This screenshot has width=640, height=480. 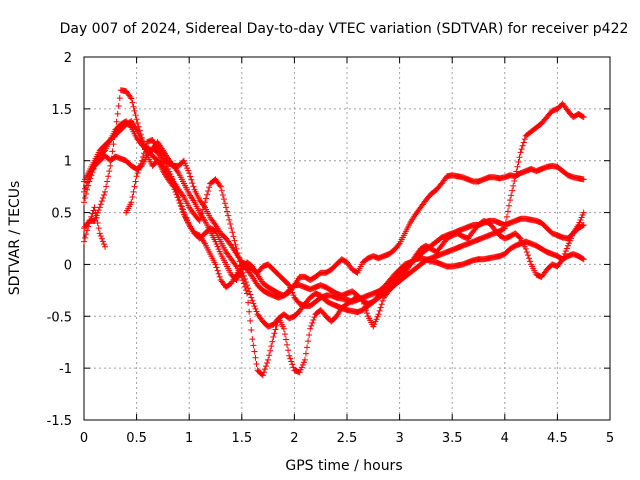 What do you see at coordinates (557, 438) in the screenshot?
I see `x-tick-label: 4.5` at bounding box center [557, 438].